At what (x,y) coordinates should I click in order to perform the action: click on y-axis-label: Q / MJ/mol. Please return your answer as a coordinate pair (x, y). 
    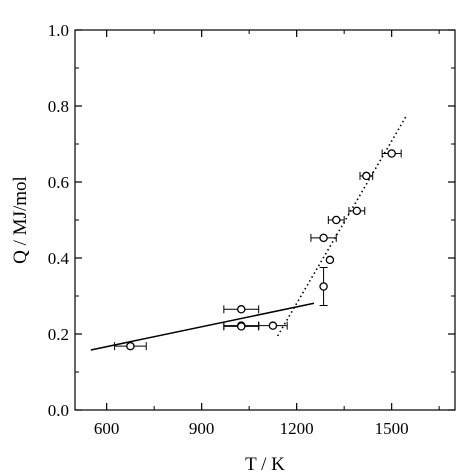
    Looking at the image, I should click on (20, 220).